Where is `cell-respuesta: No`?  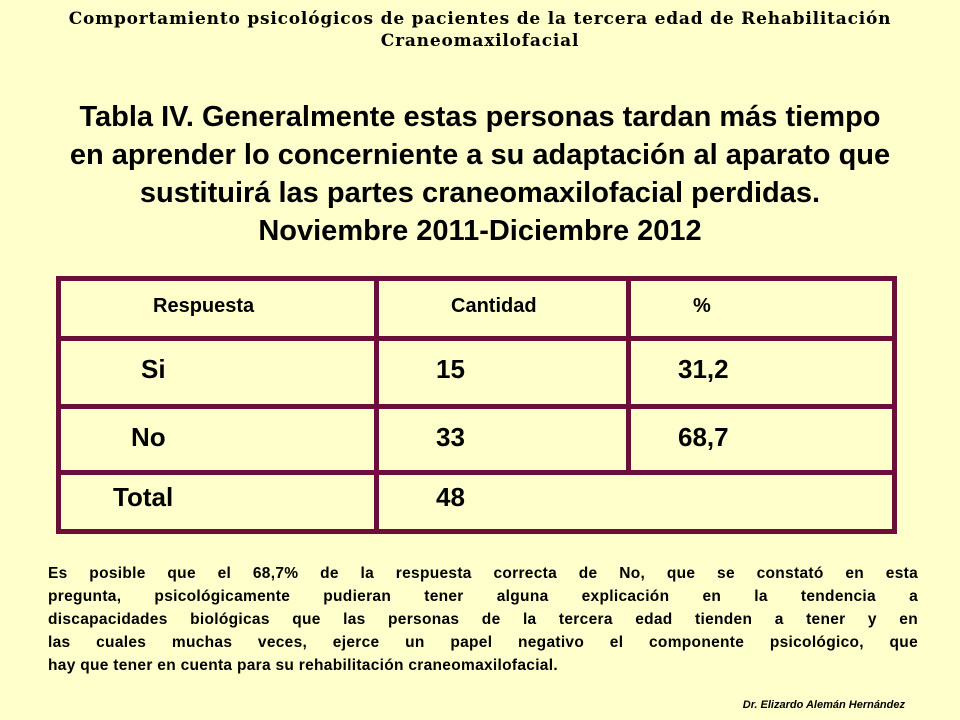
cell-respuesta: No is located at coordinates (148, 437).